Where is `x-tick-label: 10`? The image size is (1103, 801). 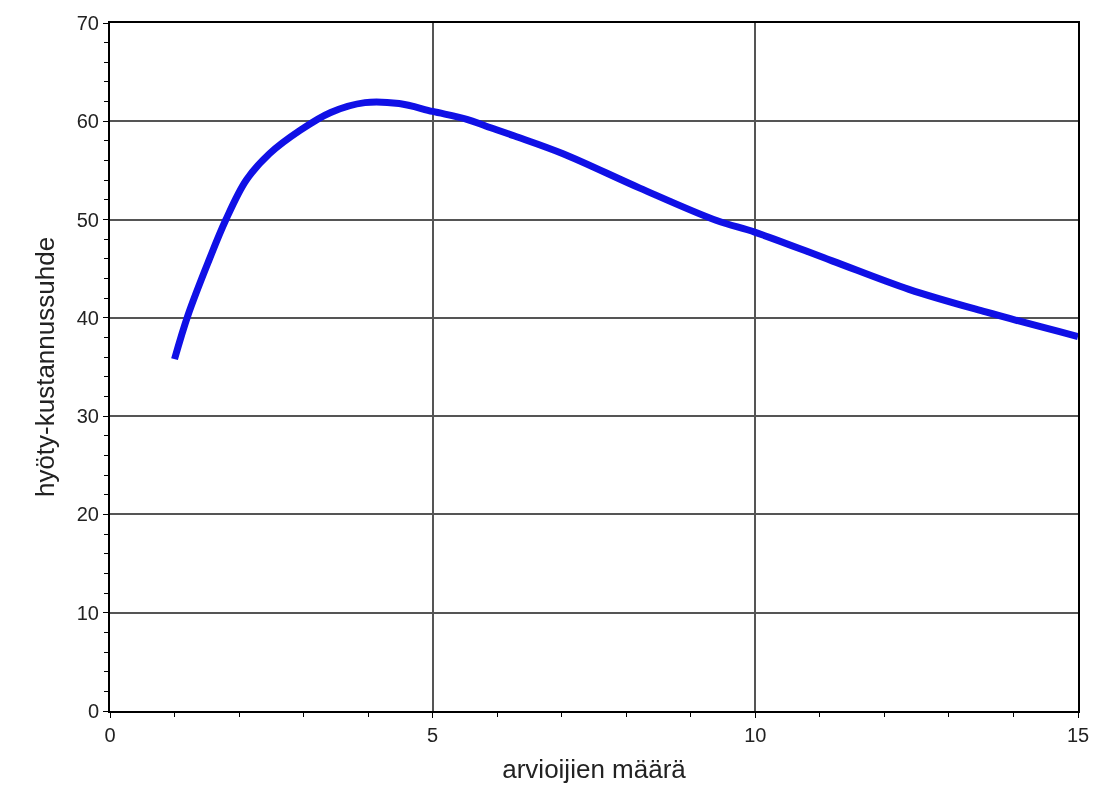
x-tick-label: 10 is located at coordinates (755, 735).